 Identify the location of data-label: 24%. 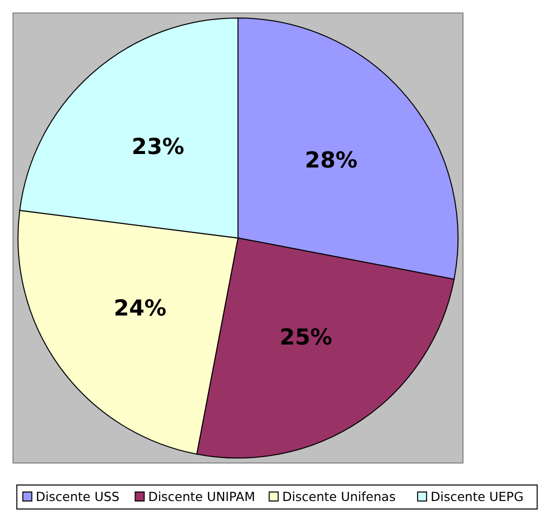
(140, 309).